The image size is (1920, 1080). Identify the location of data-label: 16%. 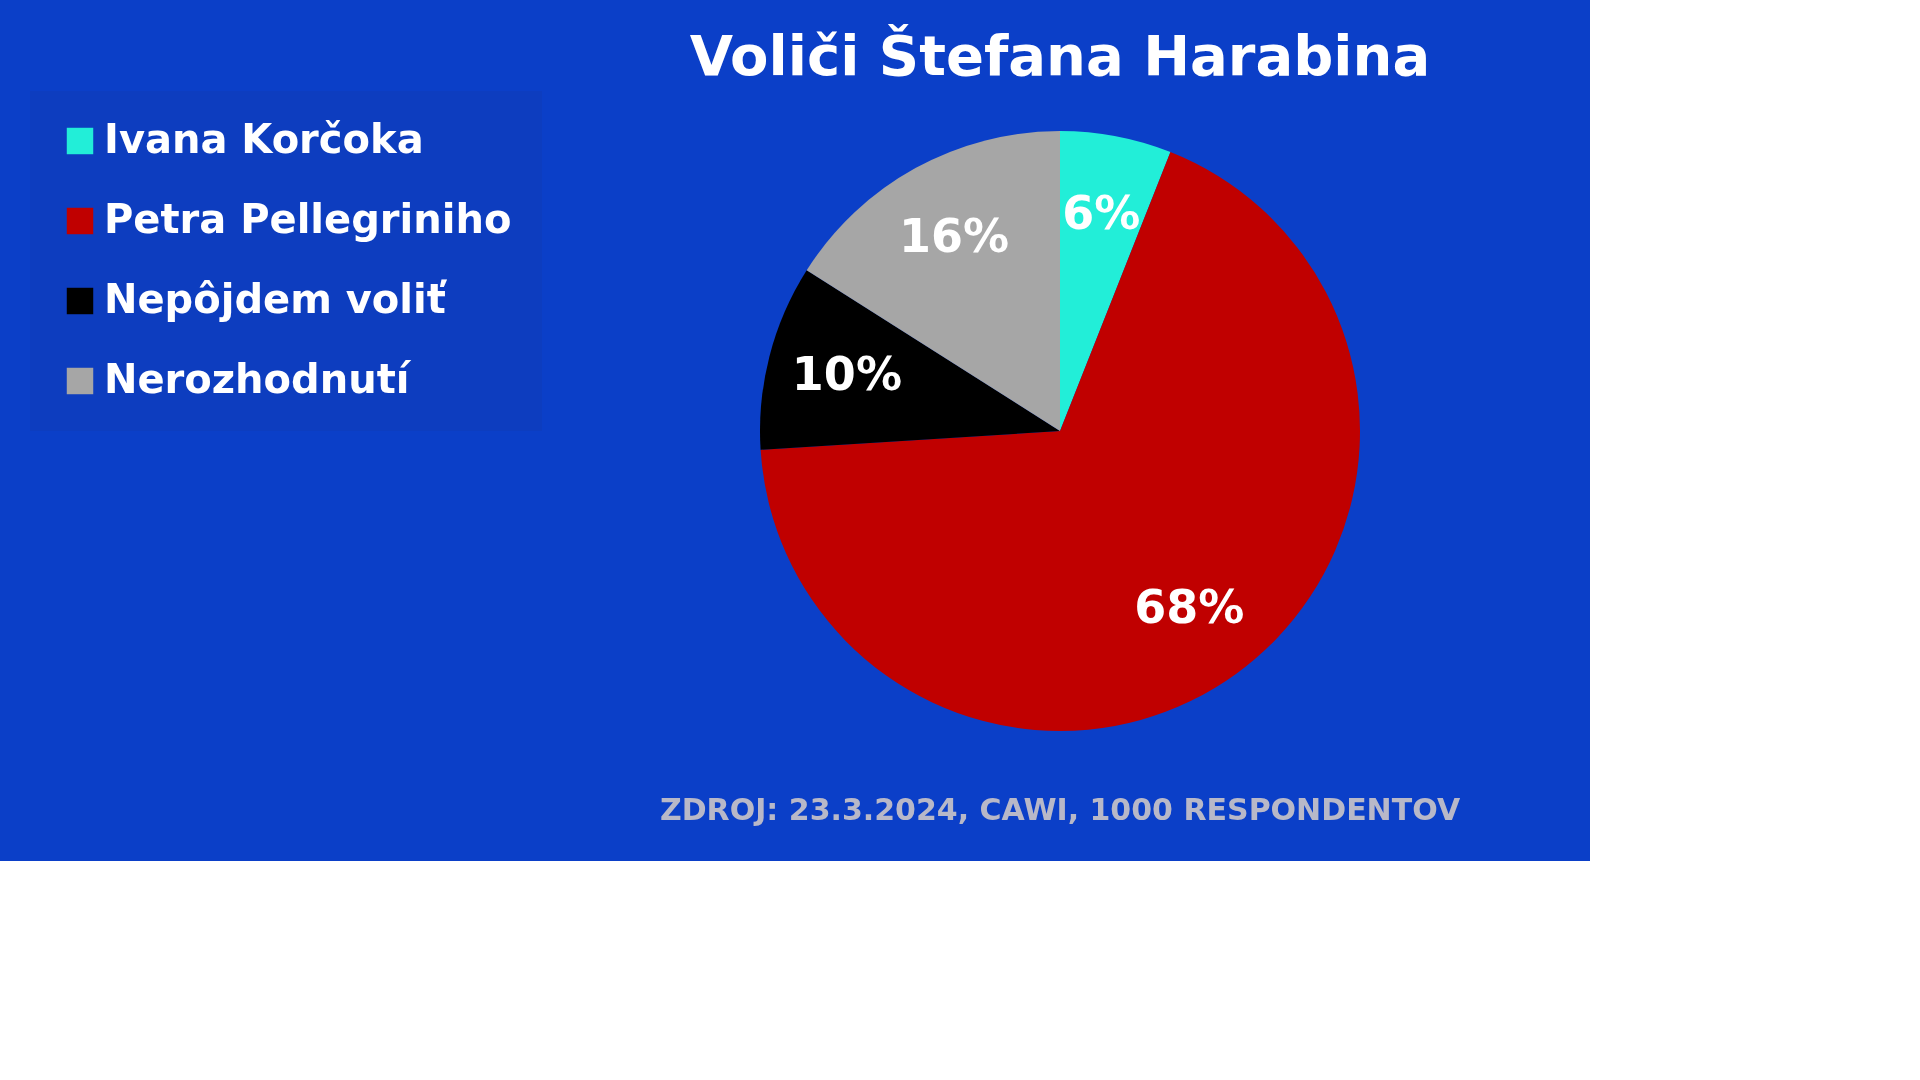
(954, 236).